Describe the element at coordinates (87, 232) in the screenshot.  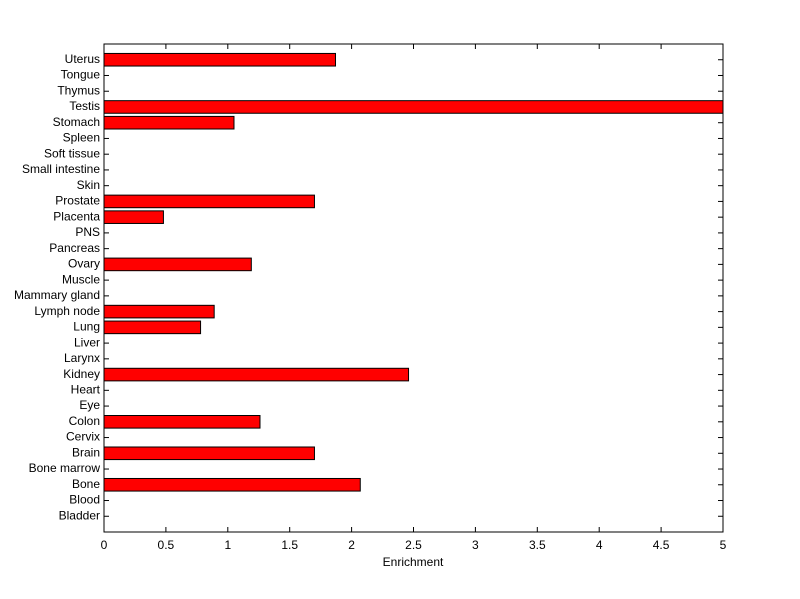
I see `y-tick-label: PNS` at that location.